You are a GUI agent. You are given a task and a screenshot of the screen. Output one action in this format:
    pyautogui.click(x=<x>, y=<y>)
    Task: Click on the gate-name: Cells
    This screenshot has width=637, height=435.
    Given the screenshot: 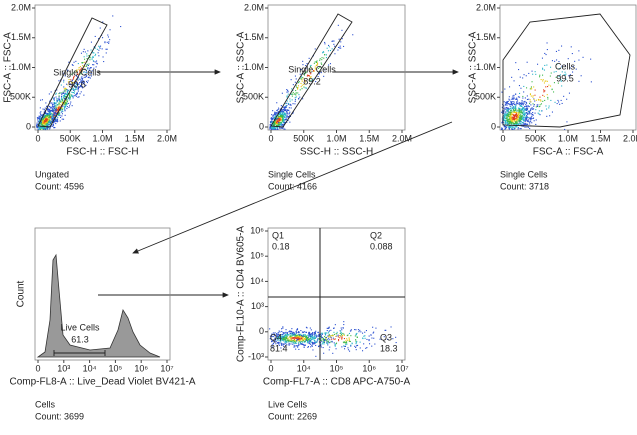 What is the action you would take?
    pyautogui.click(x=565, y=66)
    